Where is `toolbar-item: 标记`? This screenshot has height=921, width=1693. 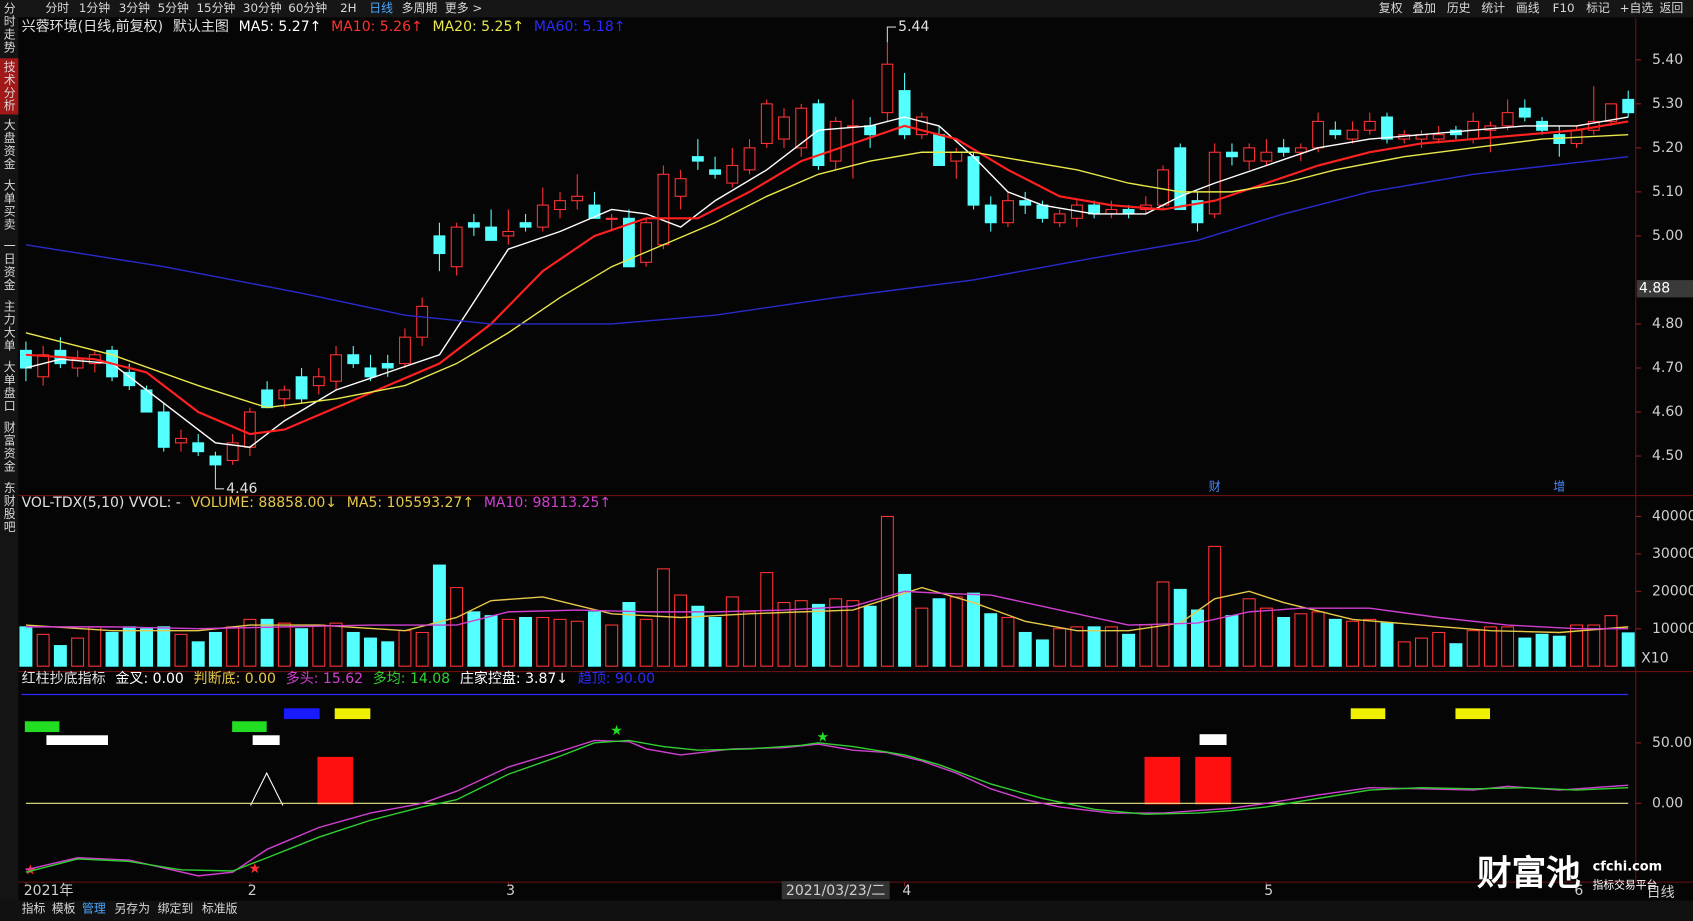 toolbar-item: 标记 is located at coordinates (1598, 8).